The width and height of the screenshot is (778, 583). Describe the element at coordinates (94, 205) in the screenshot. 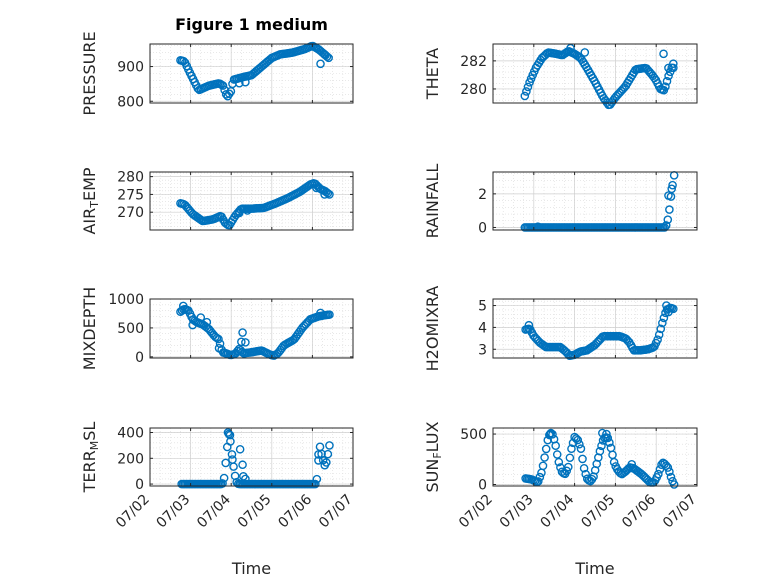

I see `y-axis-label-subscript: T` at that location.